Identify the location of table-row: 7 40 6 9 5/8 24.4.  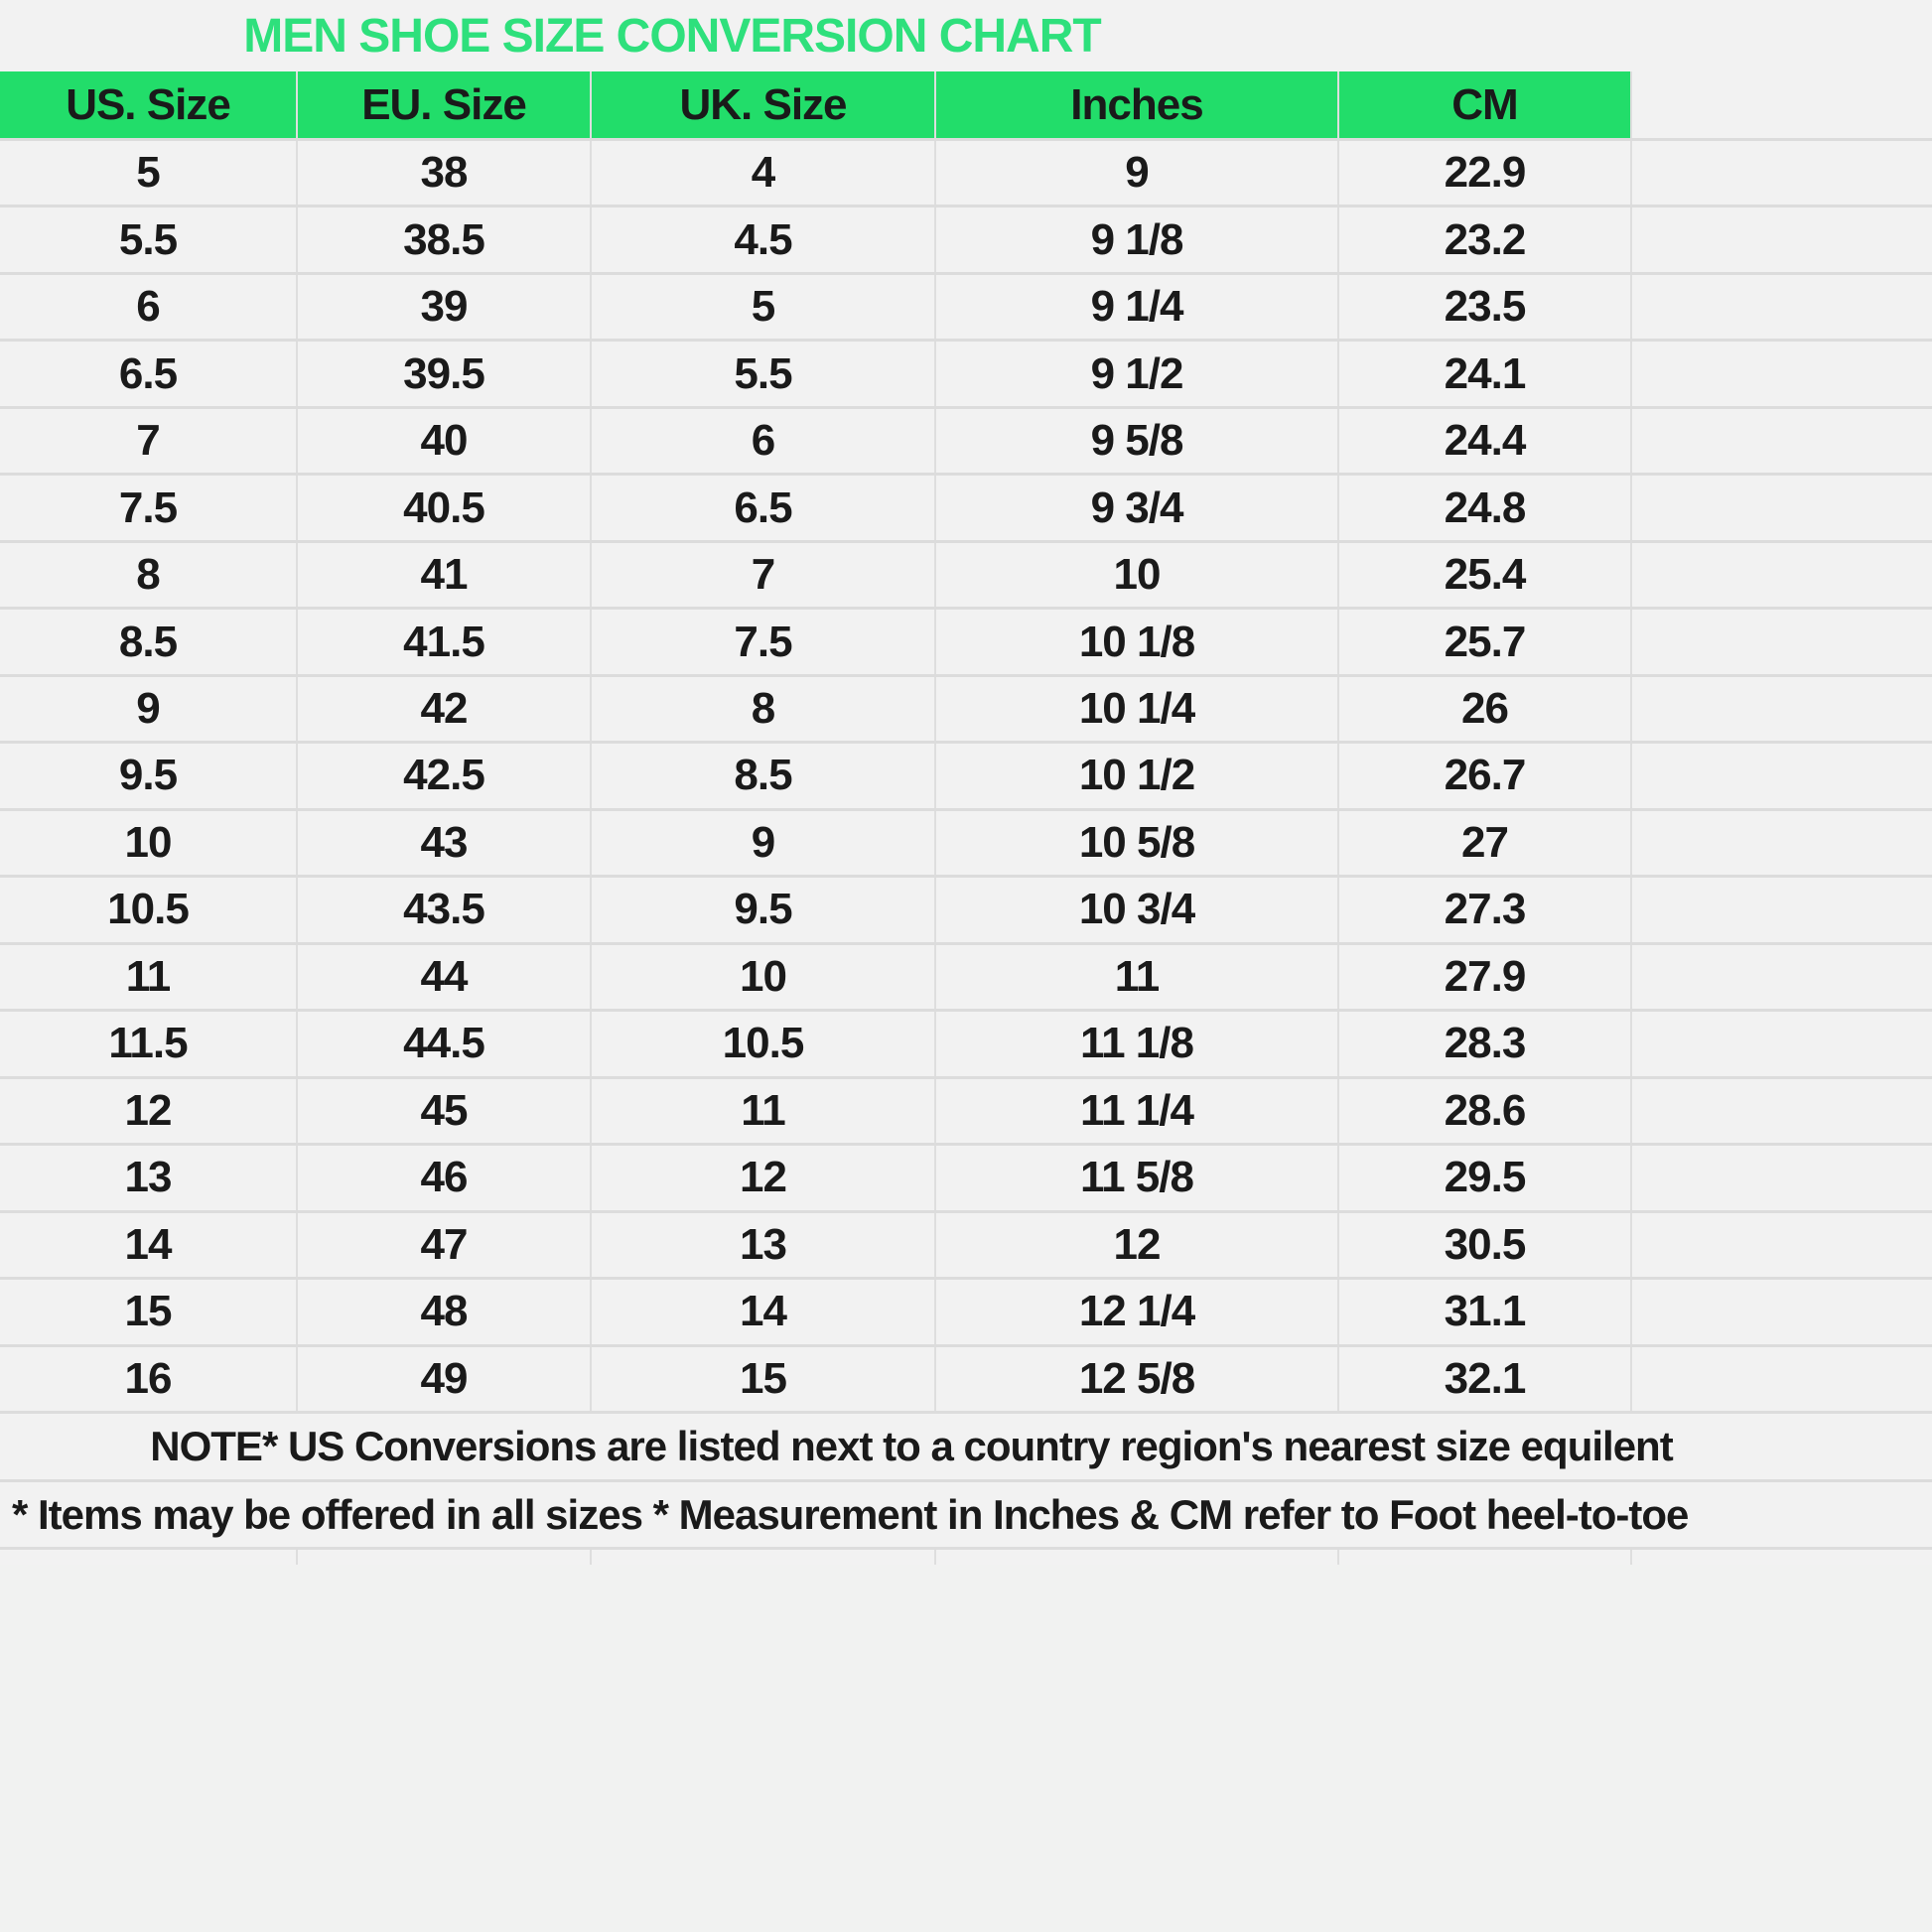
(966, 442).